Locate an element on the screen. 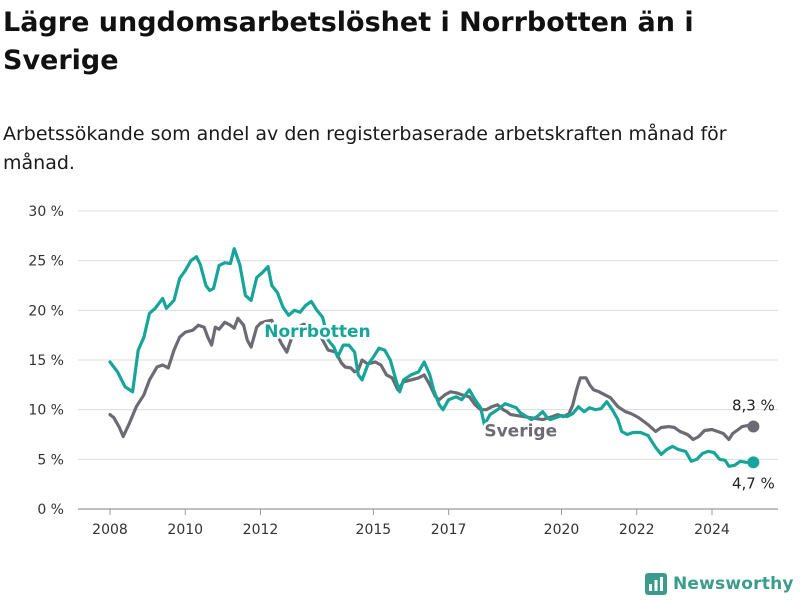 Image resolution: width=800 pixels, height=600 pixels. x-tick-label: 2015 is located at coordinates (374, 530).